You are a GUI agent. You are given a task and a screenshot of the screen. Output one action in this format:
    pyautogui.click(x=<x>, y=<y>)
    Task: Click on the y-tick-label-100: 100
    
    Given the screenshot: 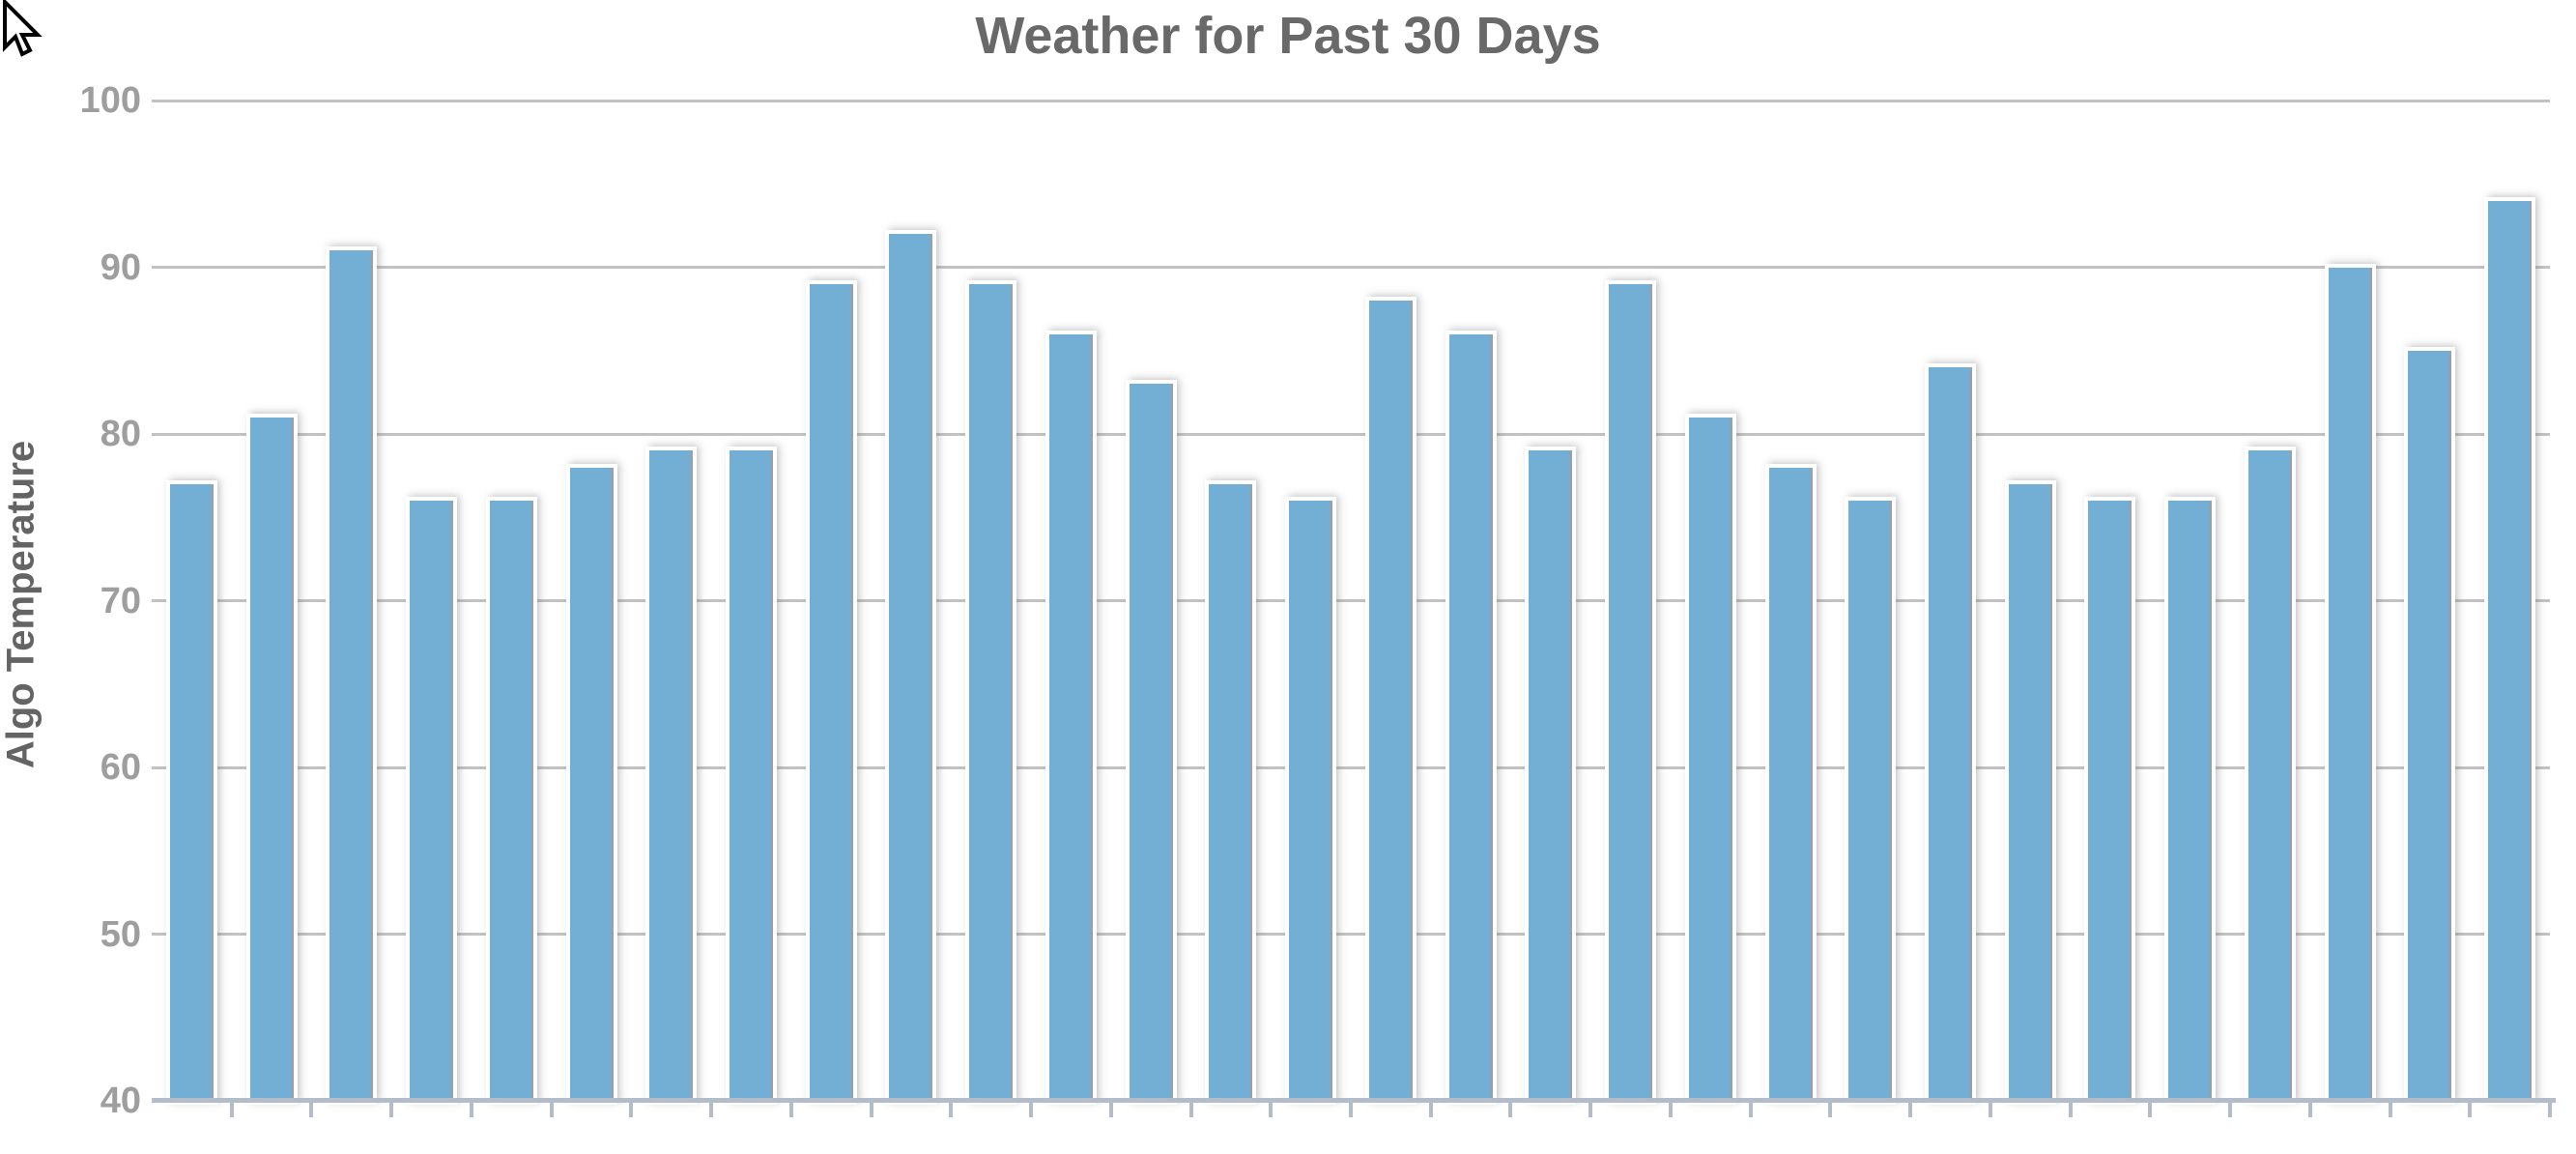 What is the action you would take?
    pyautogui.click(x=110, y=100)
    